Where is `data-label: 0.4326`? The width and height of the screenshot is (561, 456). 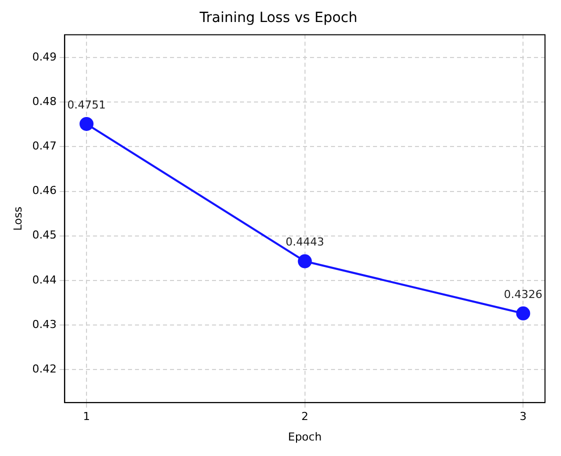
data-label: 0.4326 is located at coordinates (523, 294).